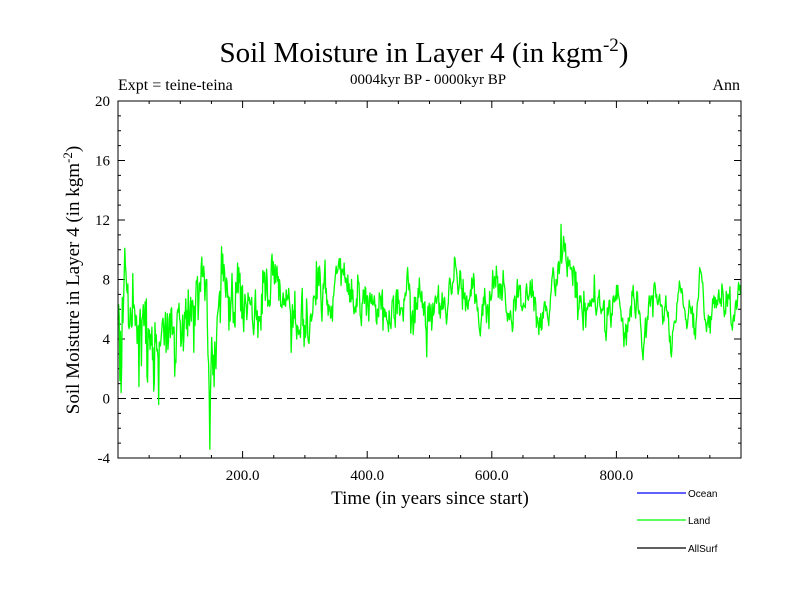 This screenshot has width=800, height=600. I want to click on y-axis-label: Soil Moisture in Layer 4 (in kgm-2), so click(72, 280).